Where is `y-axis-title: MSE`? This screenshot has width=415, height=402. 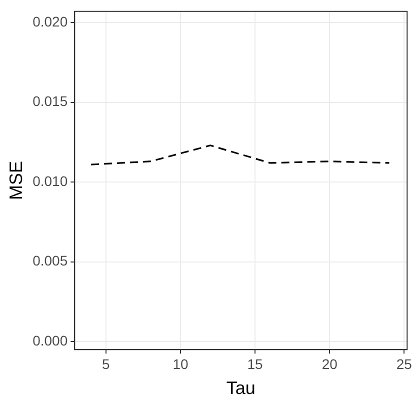 y-axis-title: MSE is located at coordinates (16, 180).